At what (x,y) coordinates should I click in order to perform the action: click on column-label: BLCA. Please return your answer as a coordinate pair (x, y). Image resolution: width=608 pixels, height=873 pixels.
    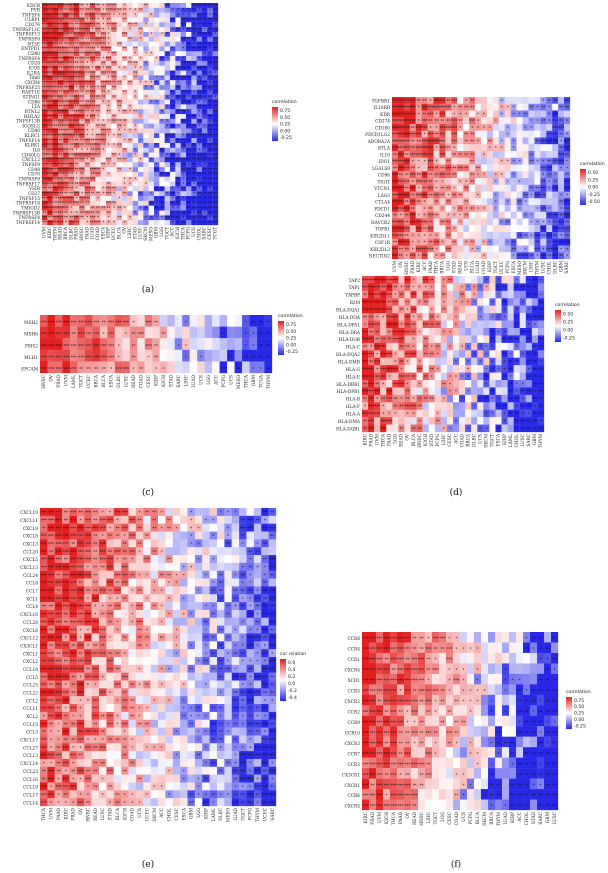
    Looking at the image, I should click on (119, 232).